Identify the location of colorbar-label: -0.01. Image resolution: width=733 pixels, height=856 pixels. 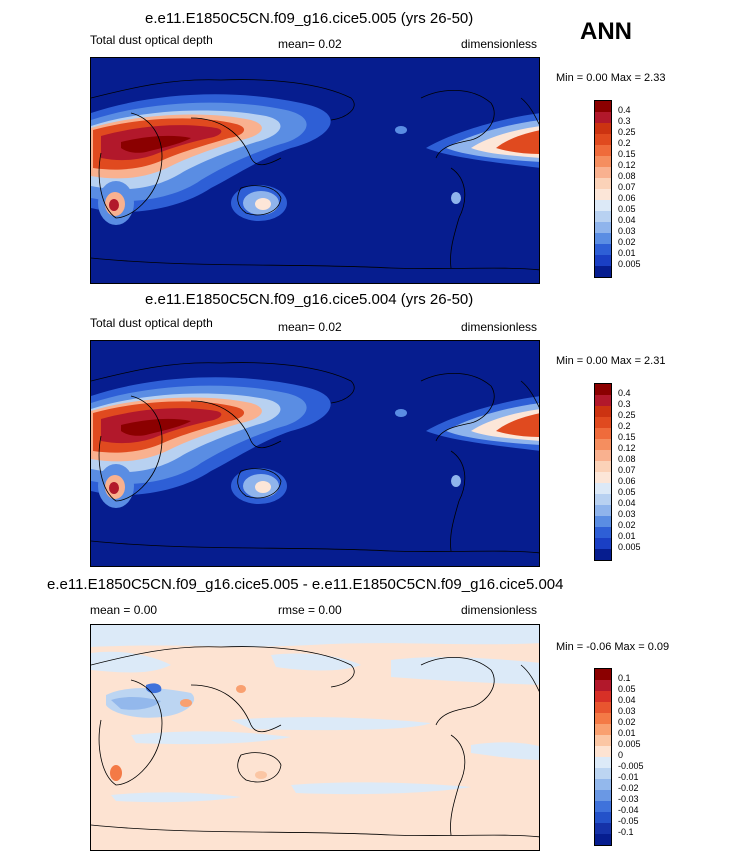
(628, 777).